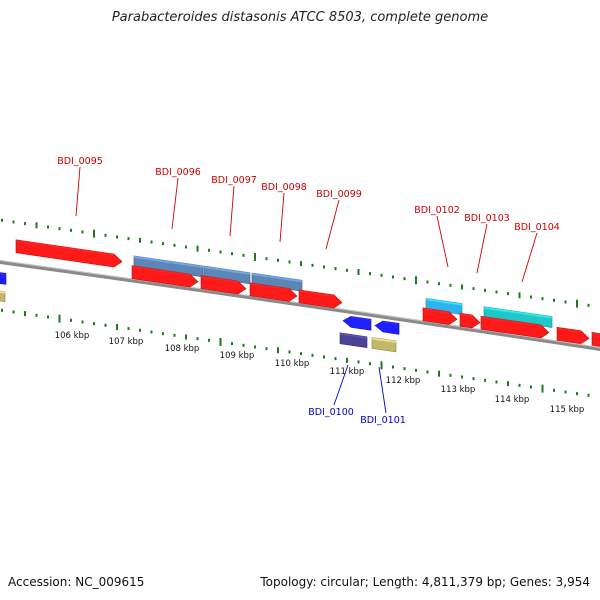 The image size is (600, 600). What do you see at coordinates (339, 194) in the screenshot?
I see `gene-label-bdi_0099: BDI_0099` at bounding box center [339, 194].